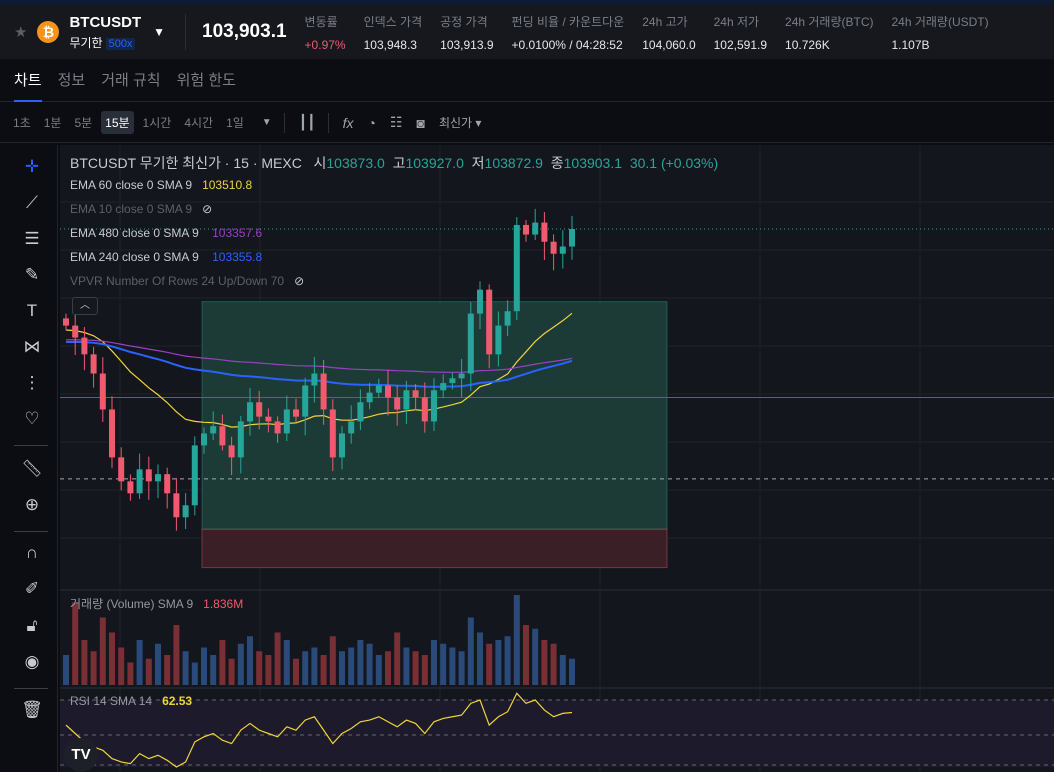  I want to click on legend-ema240: EMA 240 close 0 SMA 9 103355.8, so click(166, 257).